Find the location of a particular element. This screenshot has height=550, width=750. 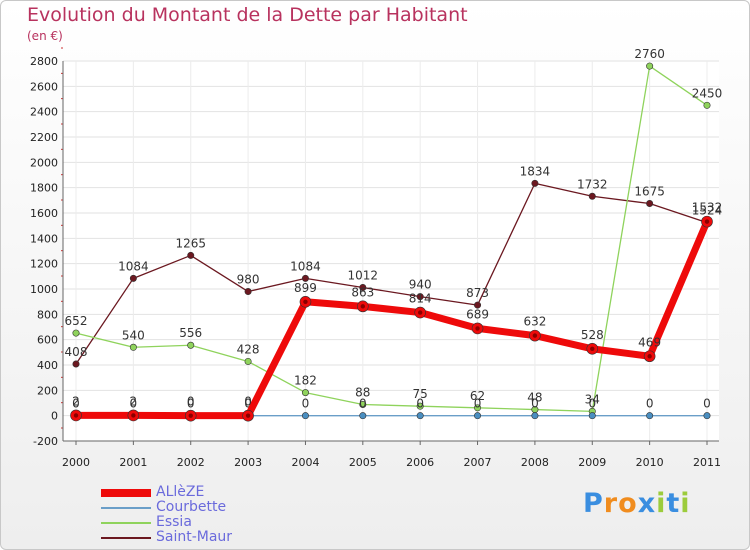

chart-subtitle: (en €) is located at coordinates (45, 36).